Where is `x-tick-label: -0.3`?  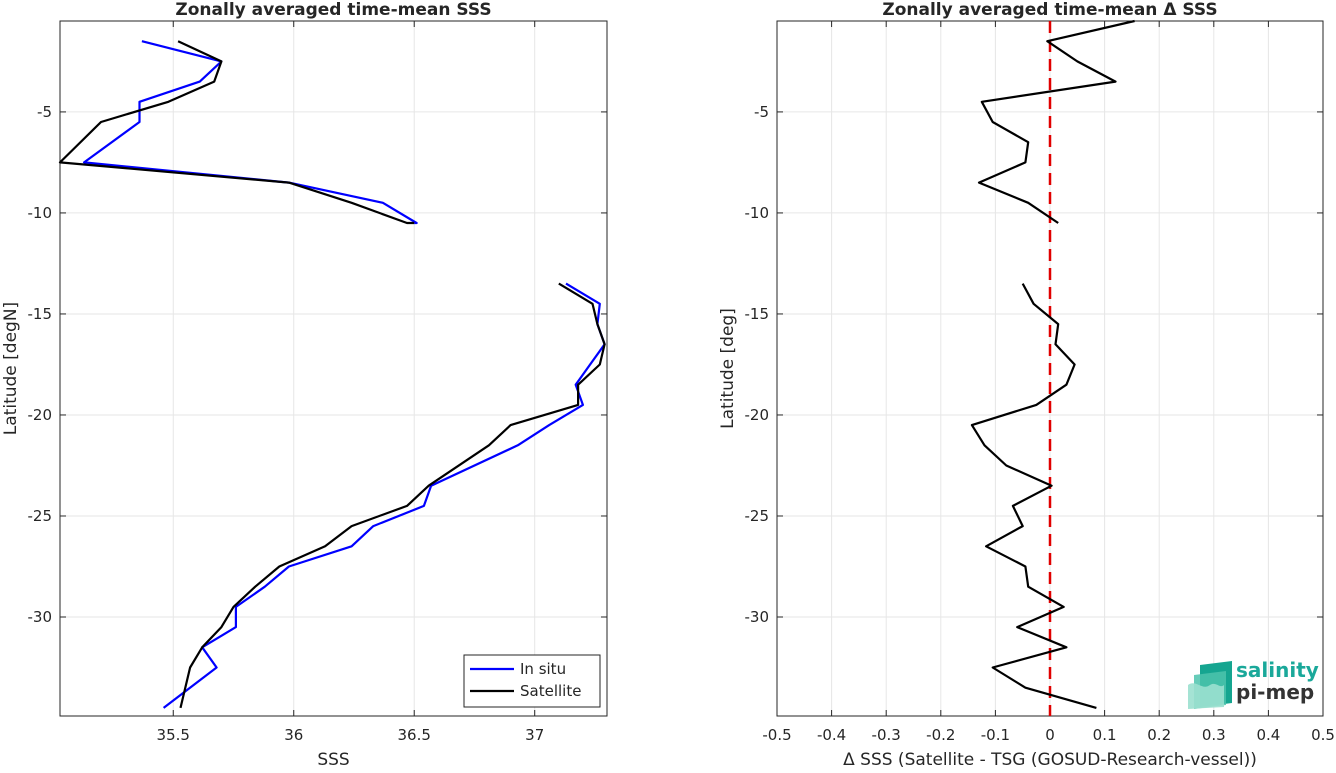
x-tick-label: -0.3 is located at coordinates (886, 735).